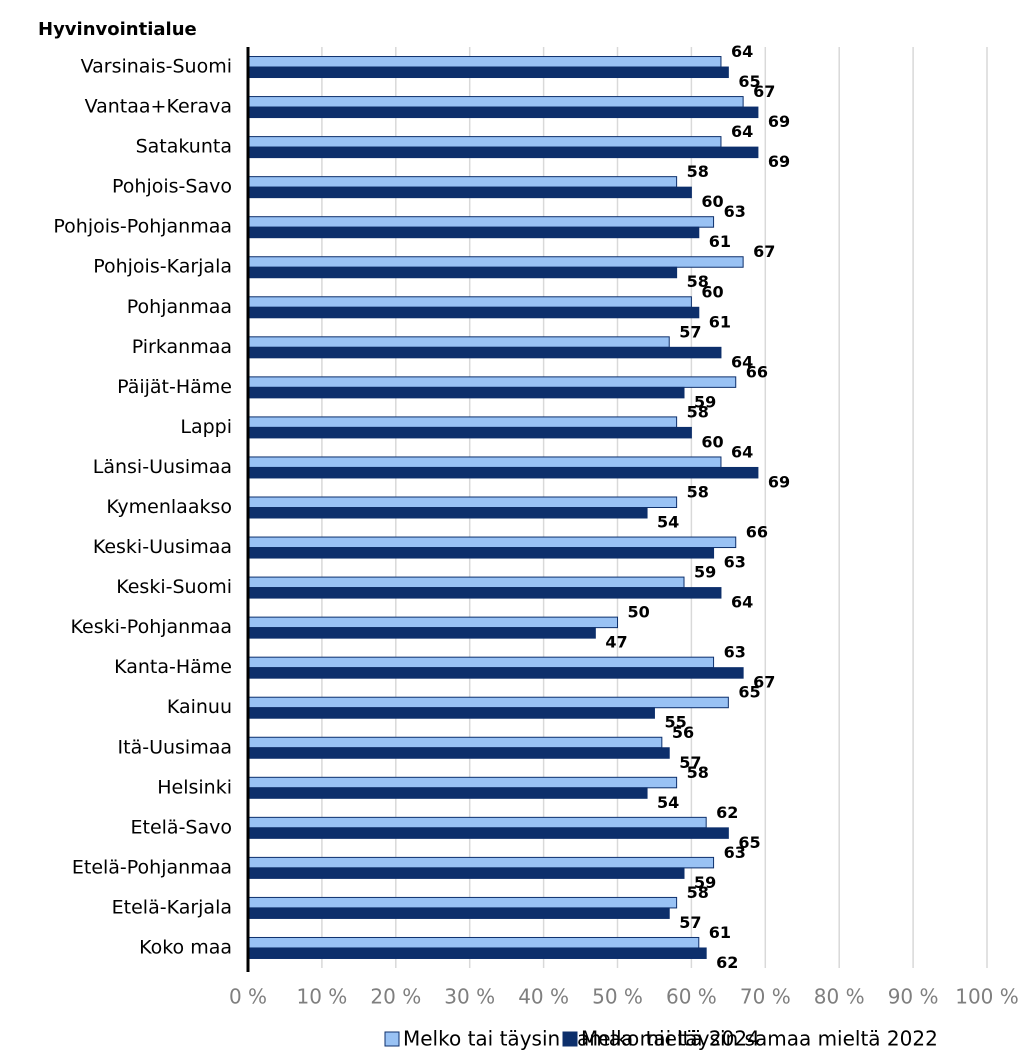 The image size is (1029, 1054). I want to click on x-tick-label: 0 %, so click(248, 997).